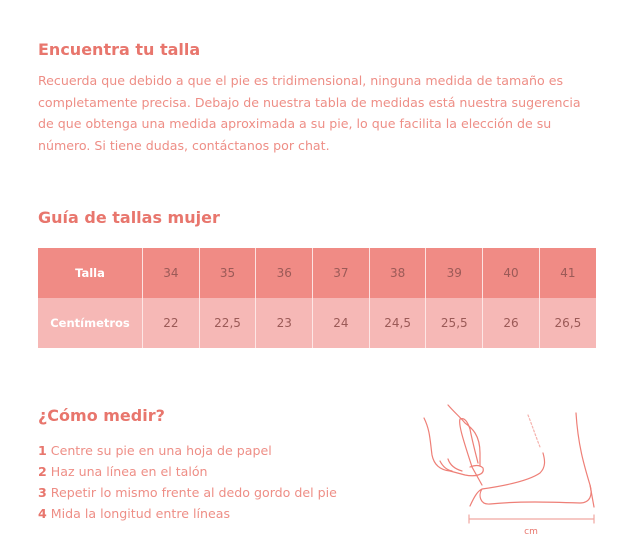 Image resolution: width=643 pixels, height=558 pixels. I want to click on hand-outline, so click(453, 447).